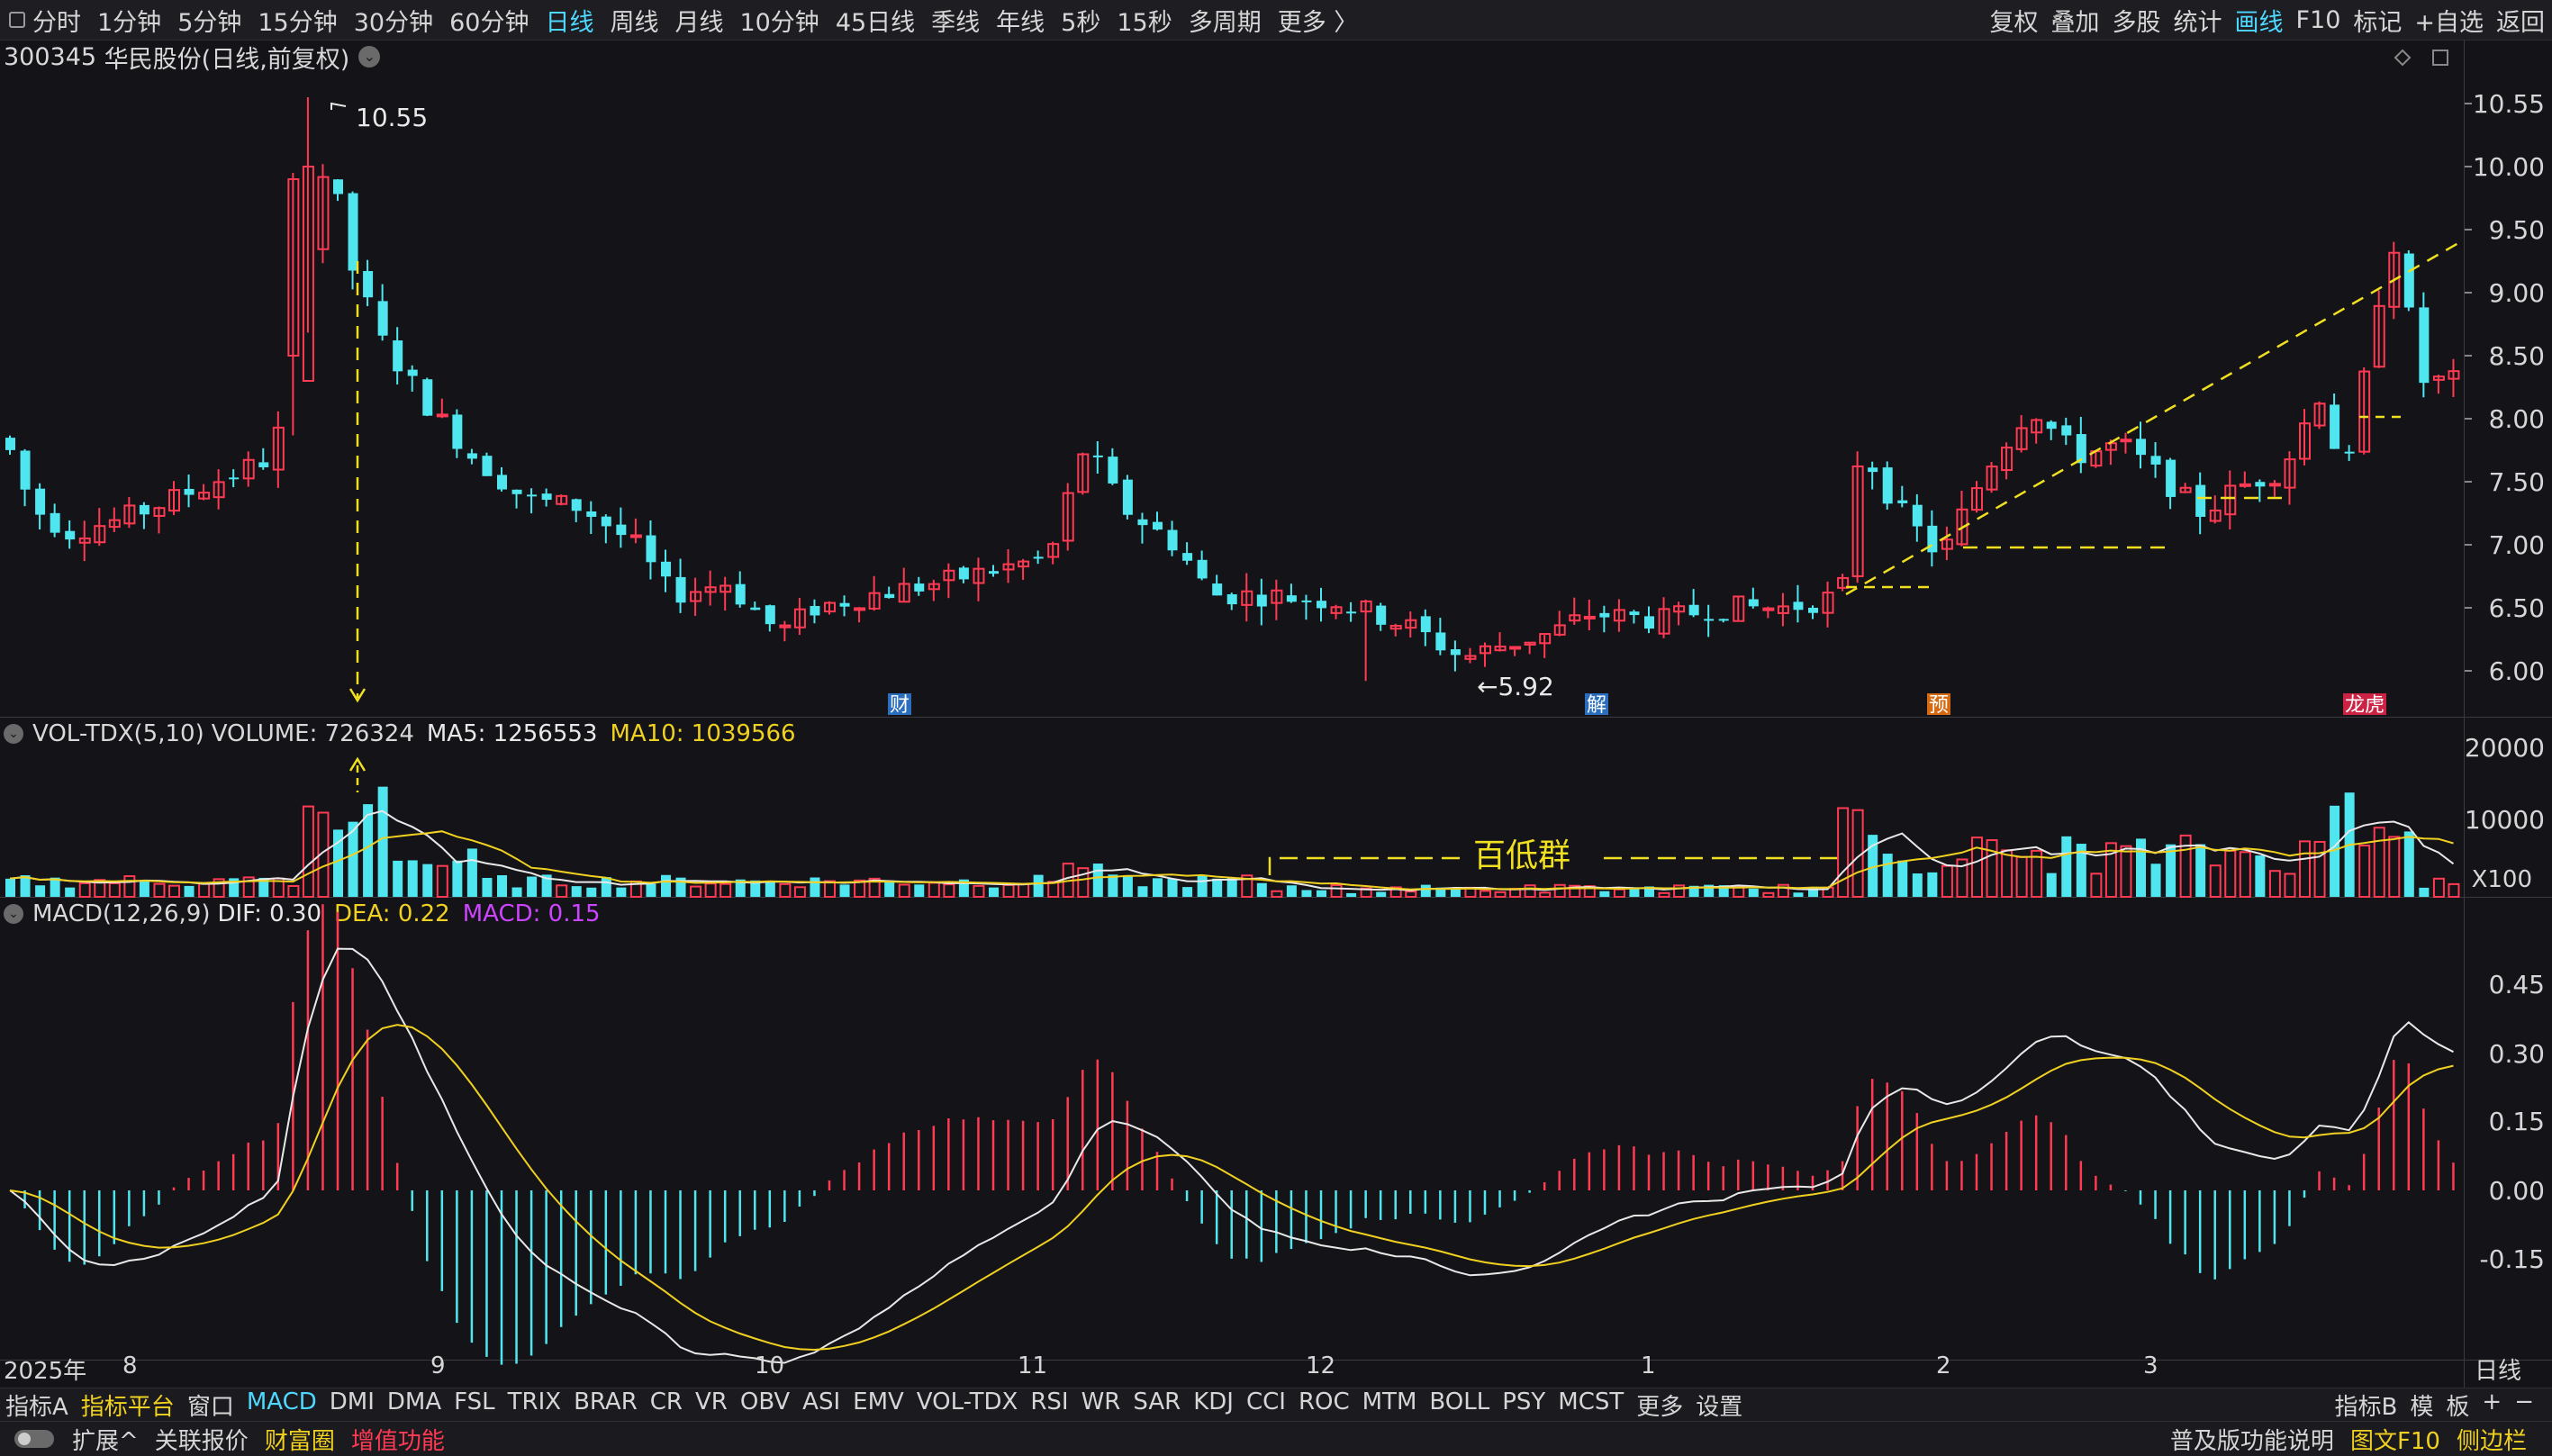  What do you see at coordinates (118, 733) in the screenshot?
I see `volume-name: VOL-TDX(5,10)` at bounding box center [118, 733].